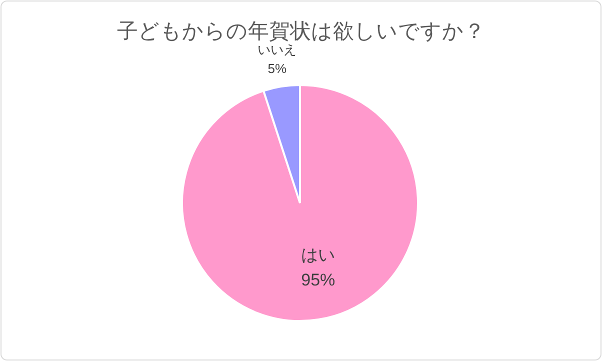  I want to click on chart-title: 子どもからの年賀状は欲しいですか？, so click(301, 31).